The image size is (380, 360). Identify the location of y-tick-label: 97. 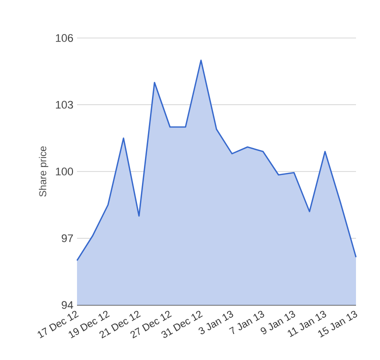
(67, 238).